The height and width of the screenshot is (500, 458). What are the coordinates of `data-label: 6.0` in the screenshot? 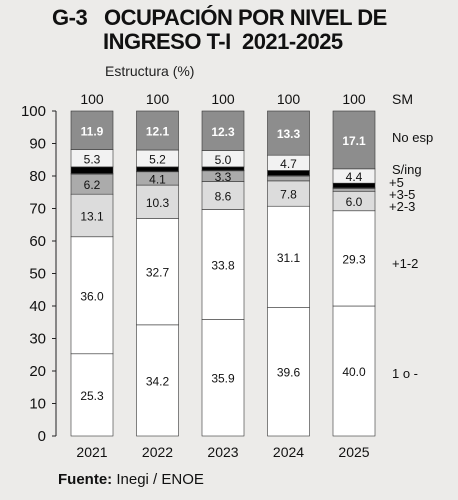 It's located at (354, 202).